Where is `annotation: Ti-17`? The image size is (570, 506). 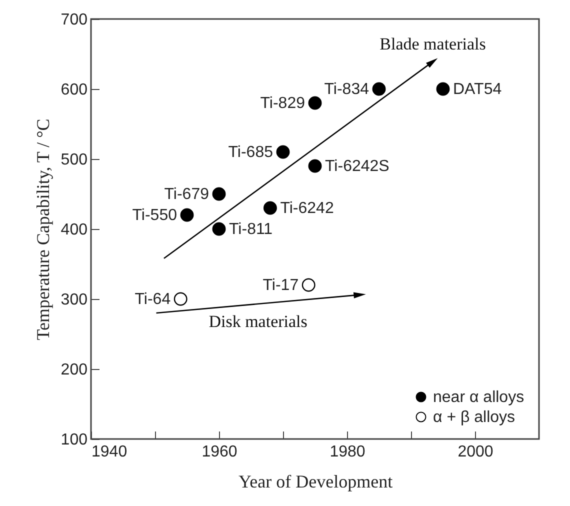
annotation: Ti-17 is located at coordinates (280, 285).